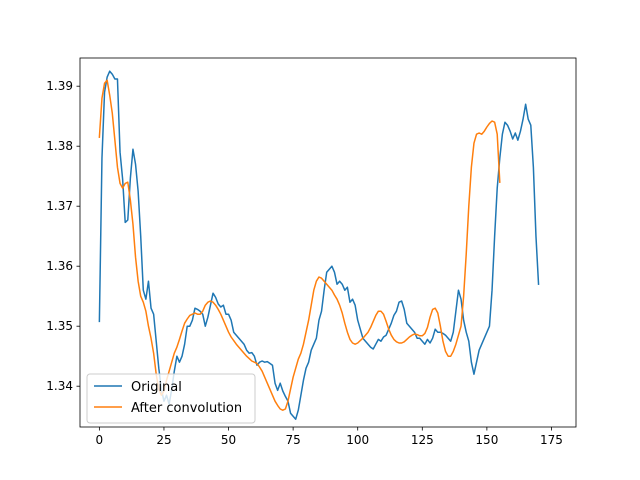  What do you see at coordinates (59, 326) in the screenshot?
I see `y-tick-label: 1.35` at bounding box center [59, 326].